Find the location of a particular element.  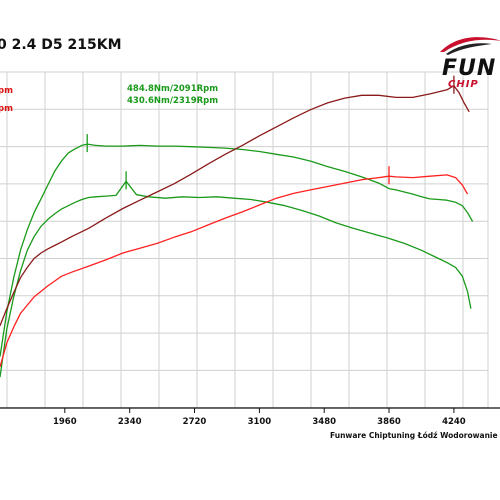

logo-sub-text: CHIP is located at coordinates (463, 84).